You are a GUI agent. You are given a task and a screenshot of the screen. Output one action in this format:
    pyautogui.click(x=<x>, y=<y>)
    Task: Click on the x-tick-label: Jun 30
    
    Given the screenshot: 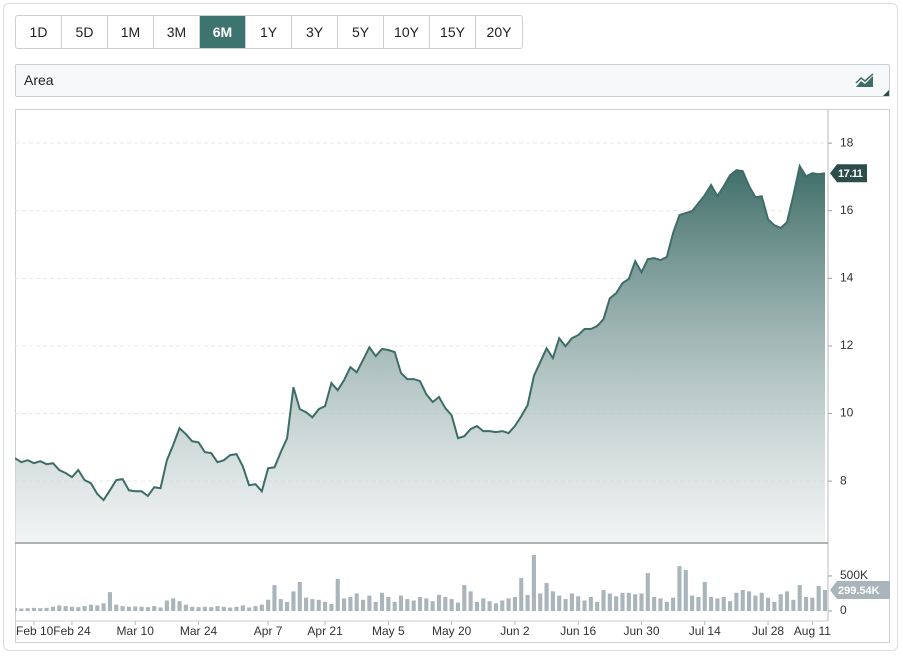 What is the action you would take?
    pyautogui.click(x=641, y=631)
    